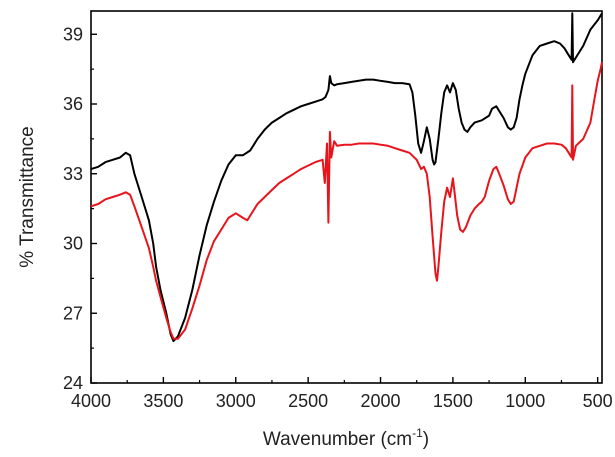 This screenshot has width=615, height=457. What do you see at coordinates (27, 197) in the screenshot?
I see `y-axis-title: % Transmittance` at bounding box center [27, 197].